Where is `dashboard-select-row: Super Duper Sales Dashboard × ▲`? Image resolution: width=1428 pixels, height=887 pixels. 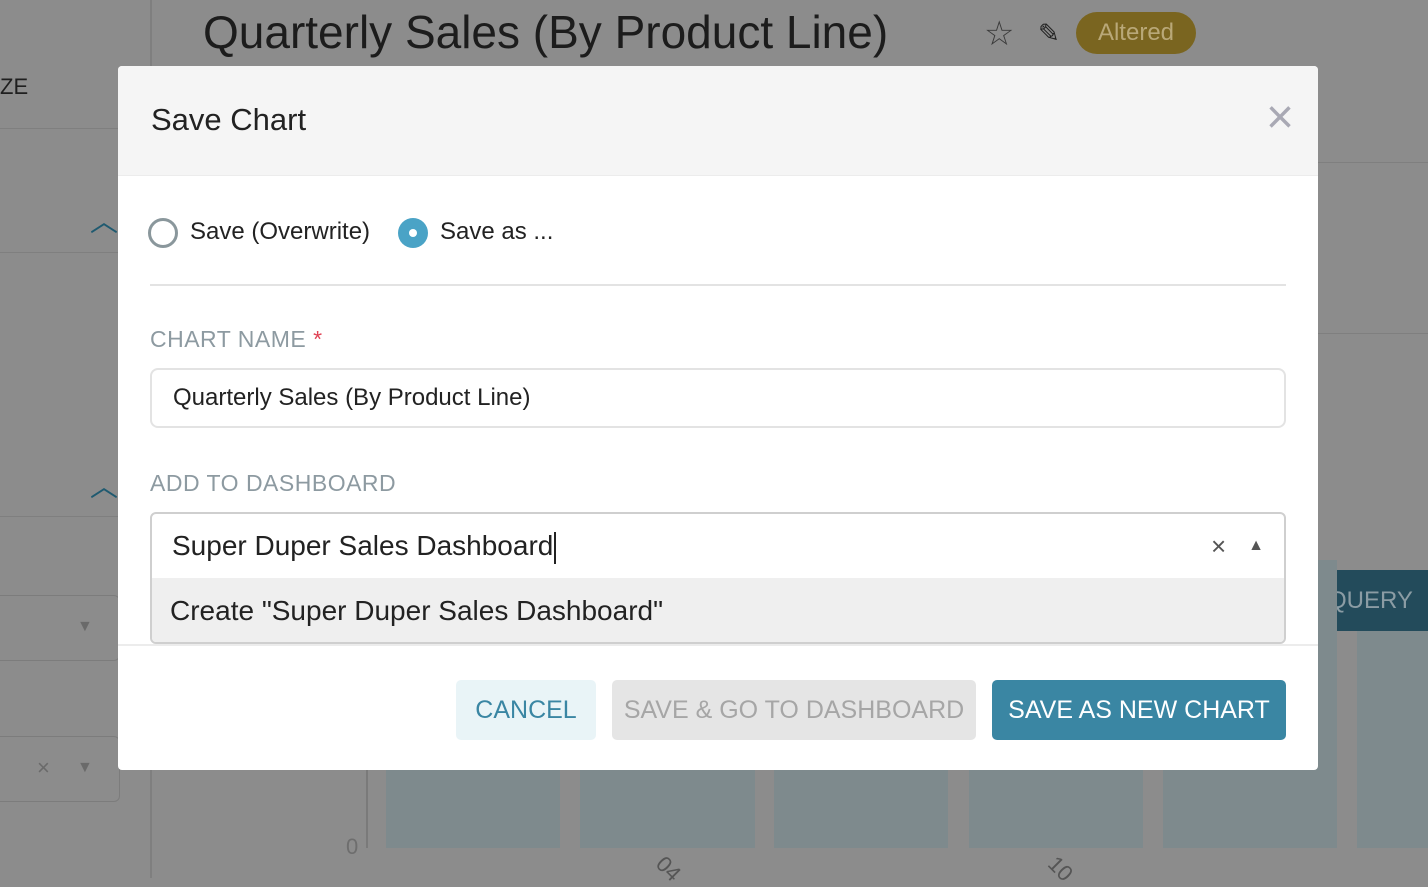 dashboard-select-row: Super Duper Sales Dashboard × ▲ is located at coordinates (718, 546).